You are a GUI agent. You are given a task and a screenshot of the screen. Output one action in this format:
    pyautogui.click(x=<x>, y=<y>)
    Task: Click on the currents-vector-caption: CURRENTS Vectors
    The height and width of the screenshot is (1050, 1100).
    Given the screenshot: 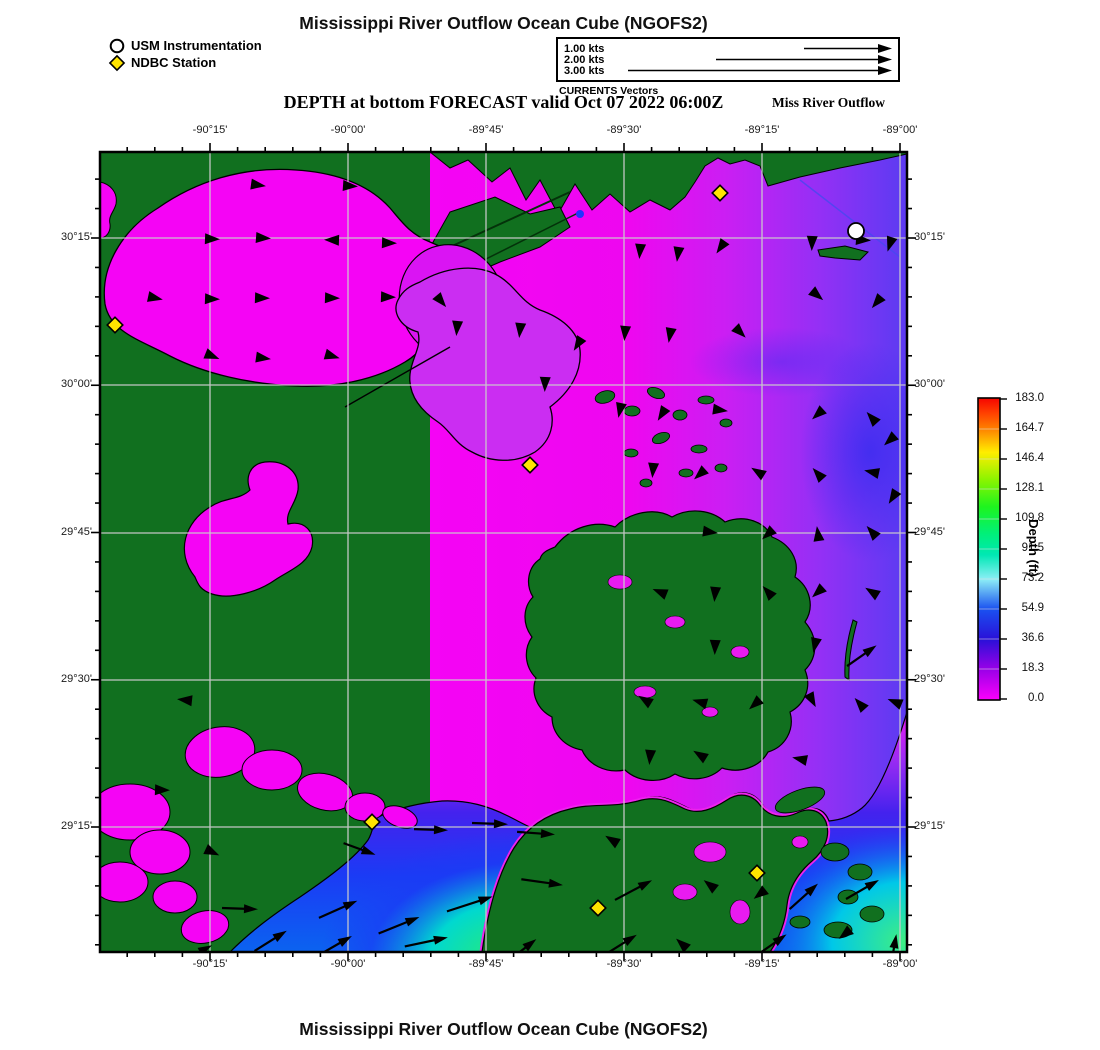 What is the action you would take?
    pyautogui.click(x=609, y=91)
    